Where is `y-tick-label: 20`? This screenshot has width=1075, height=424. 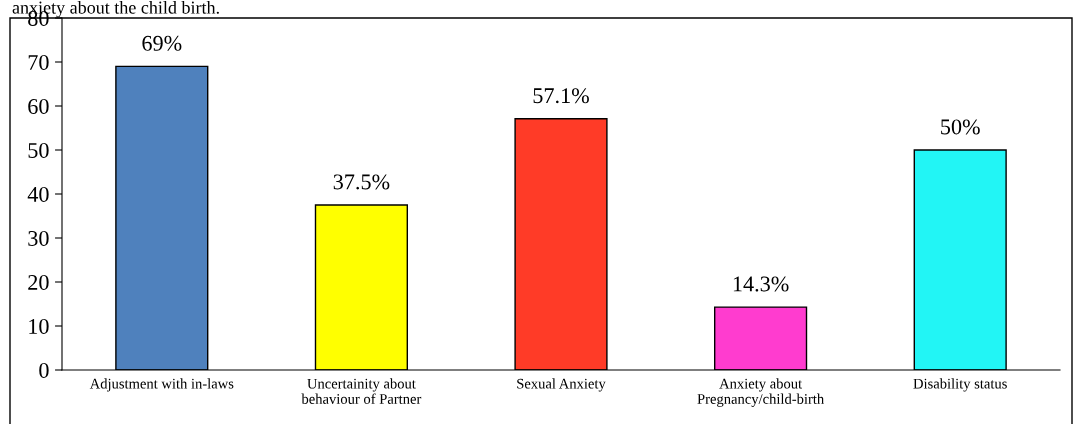 y-tick-label: 20 is located at coordinates (38, 282).